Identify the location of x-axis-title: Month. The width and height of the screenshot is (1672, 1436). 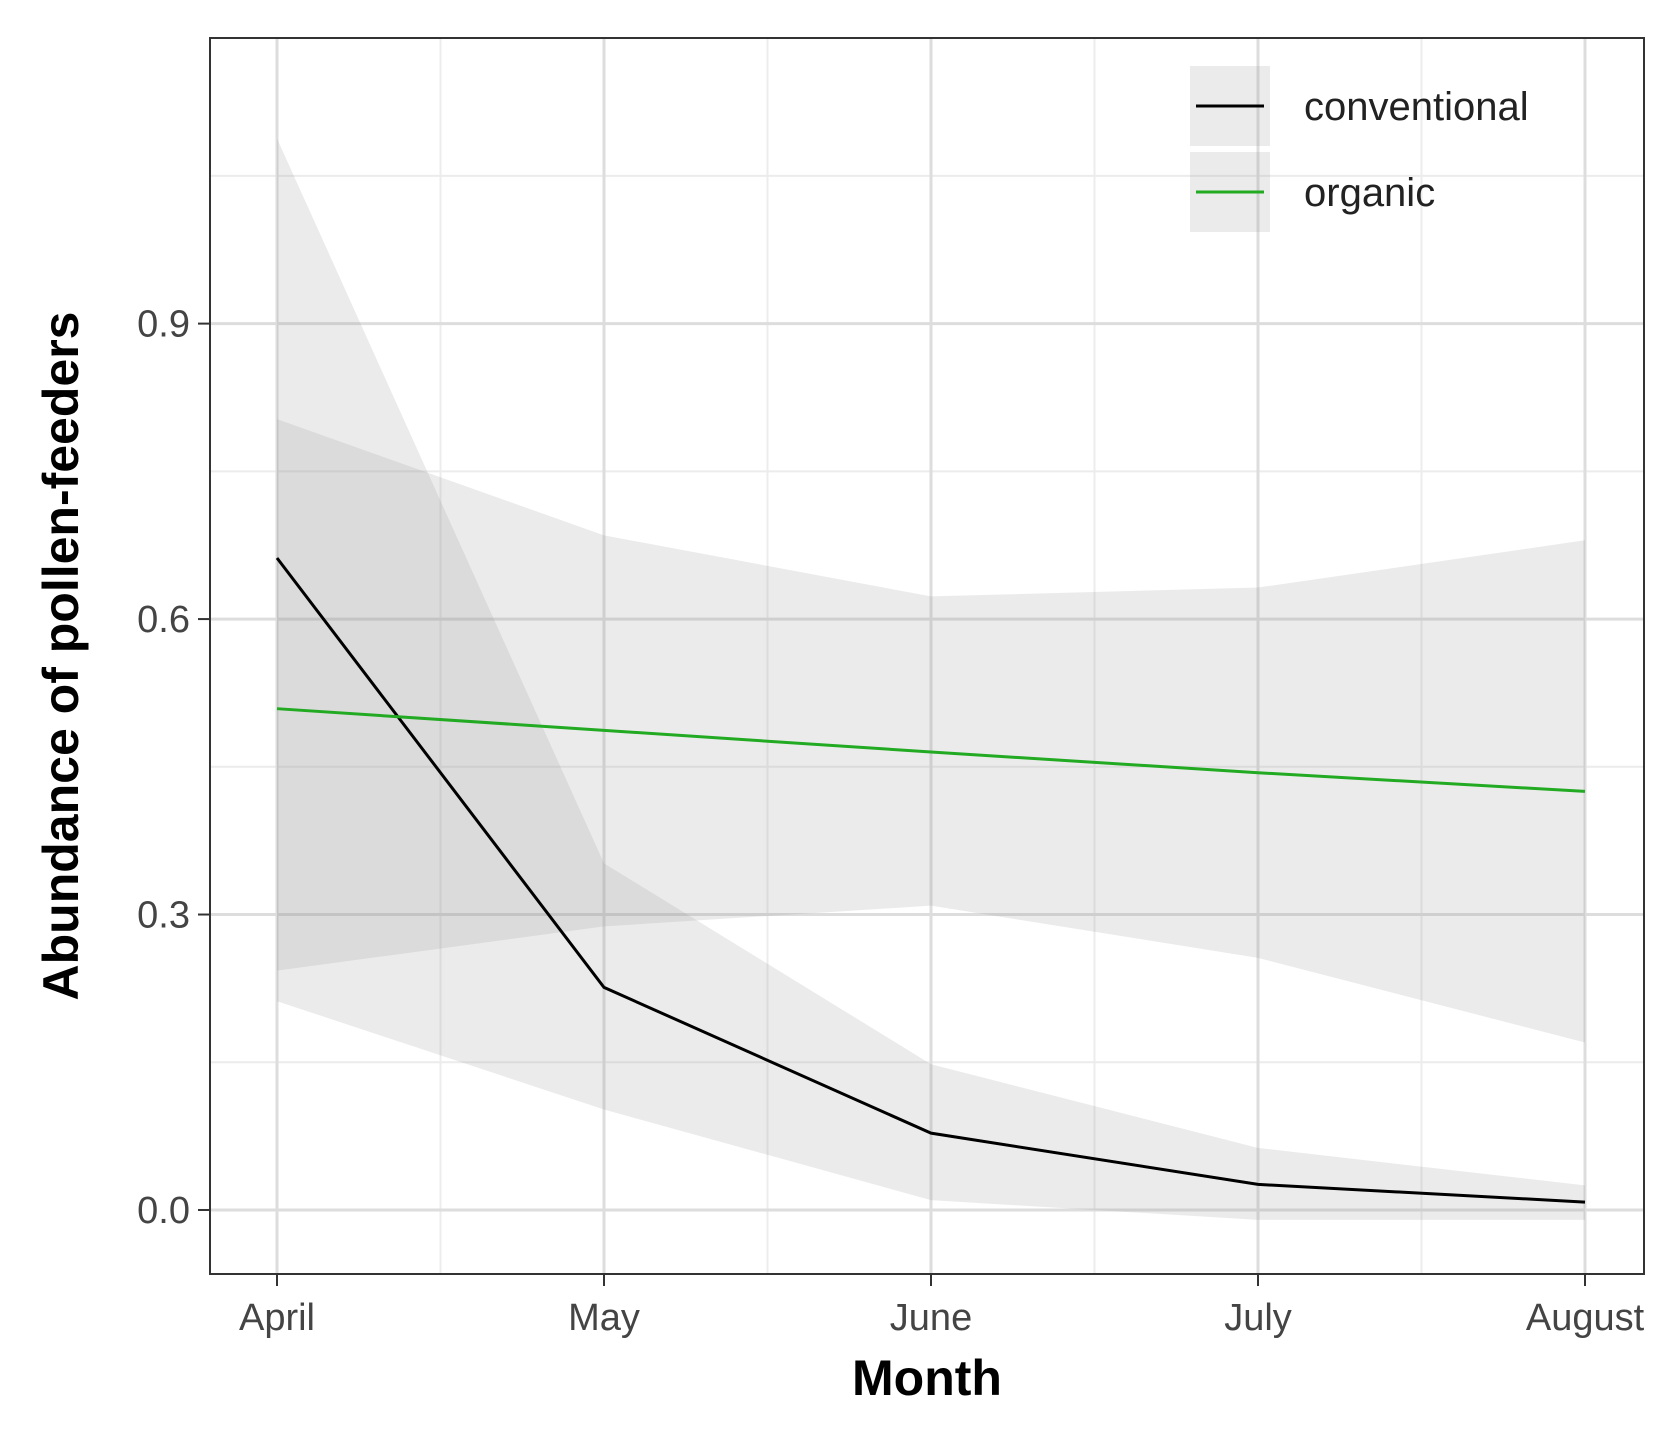
(927, 1378).